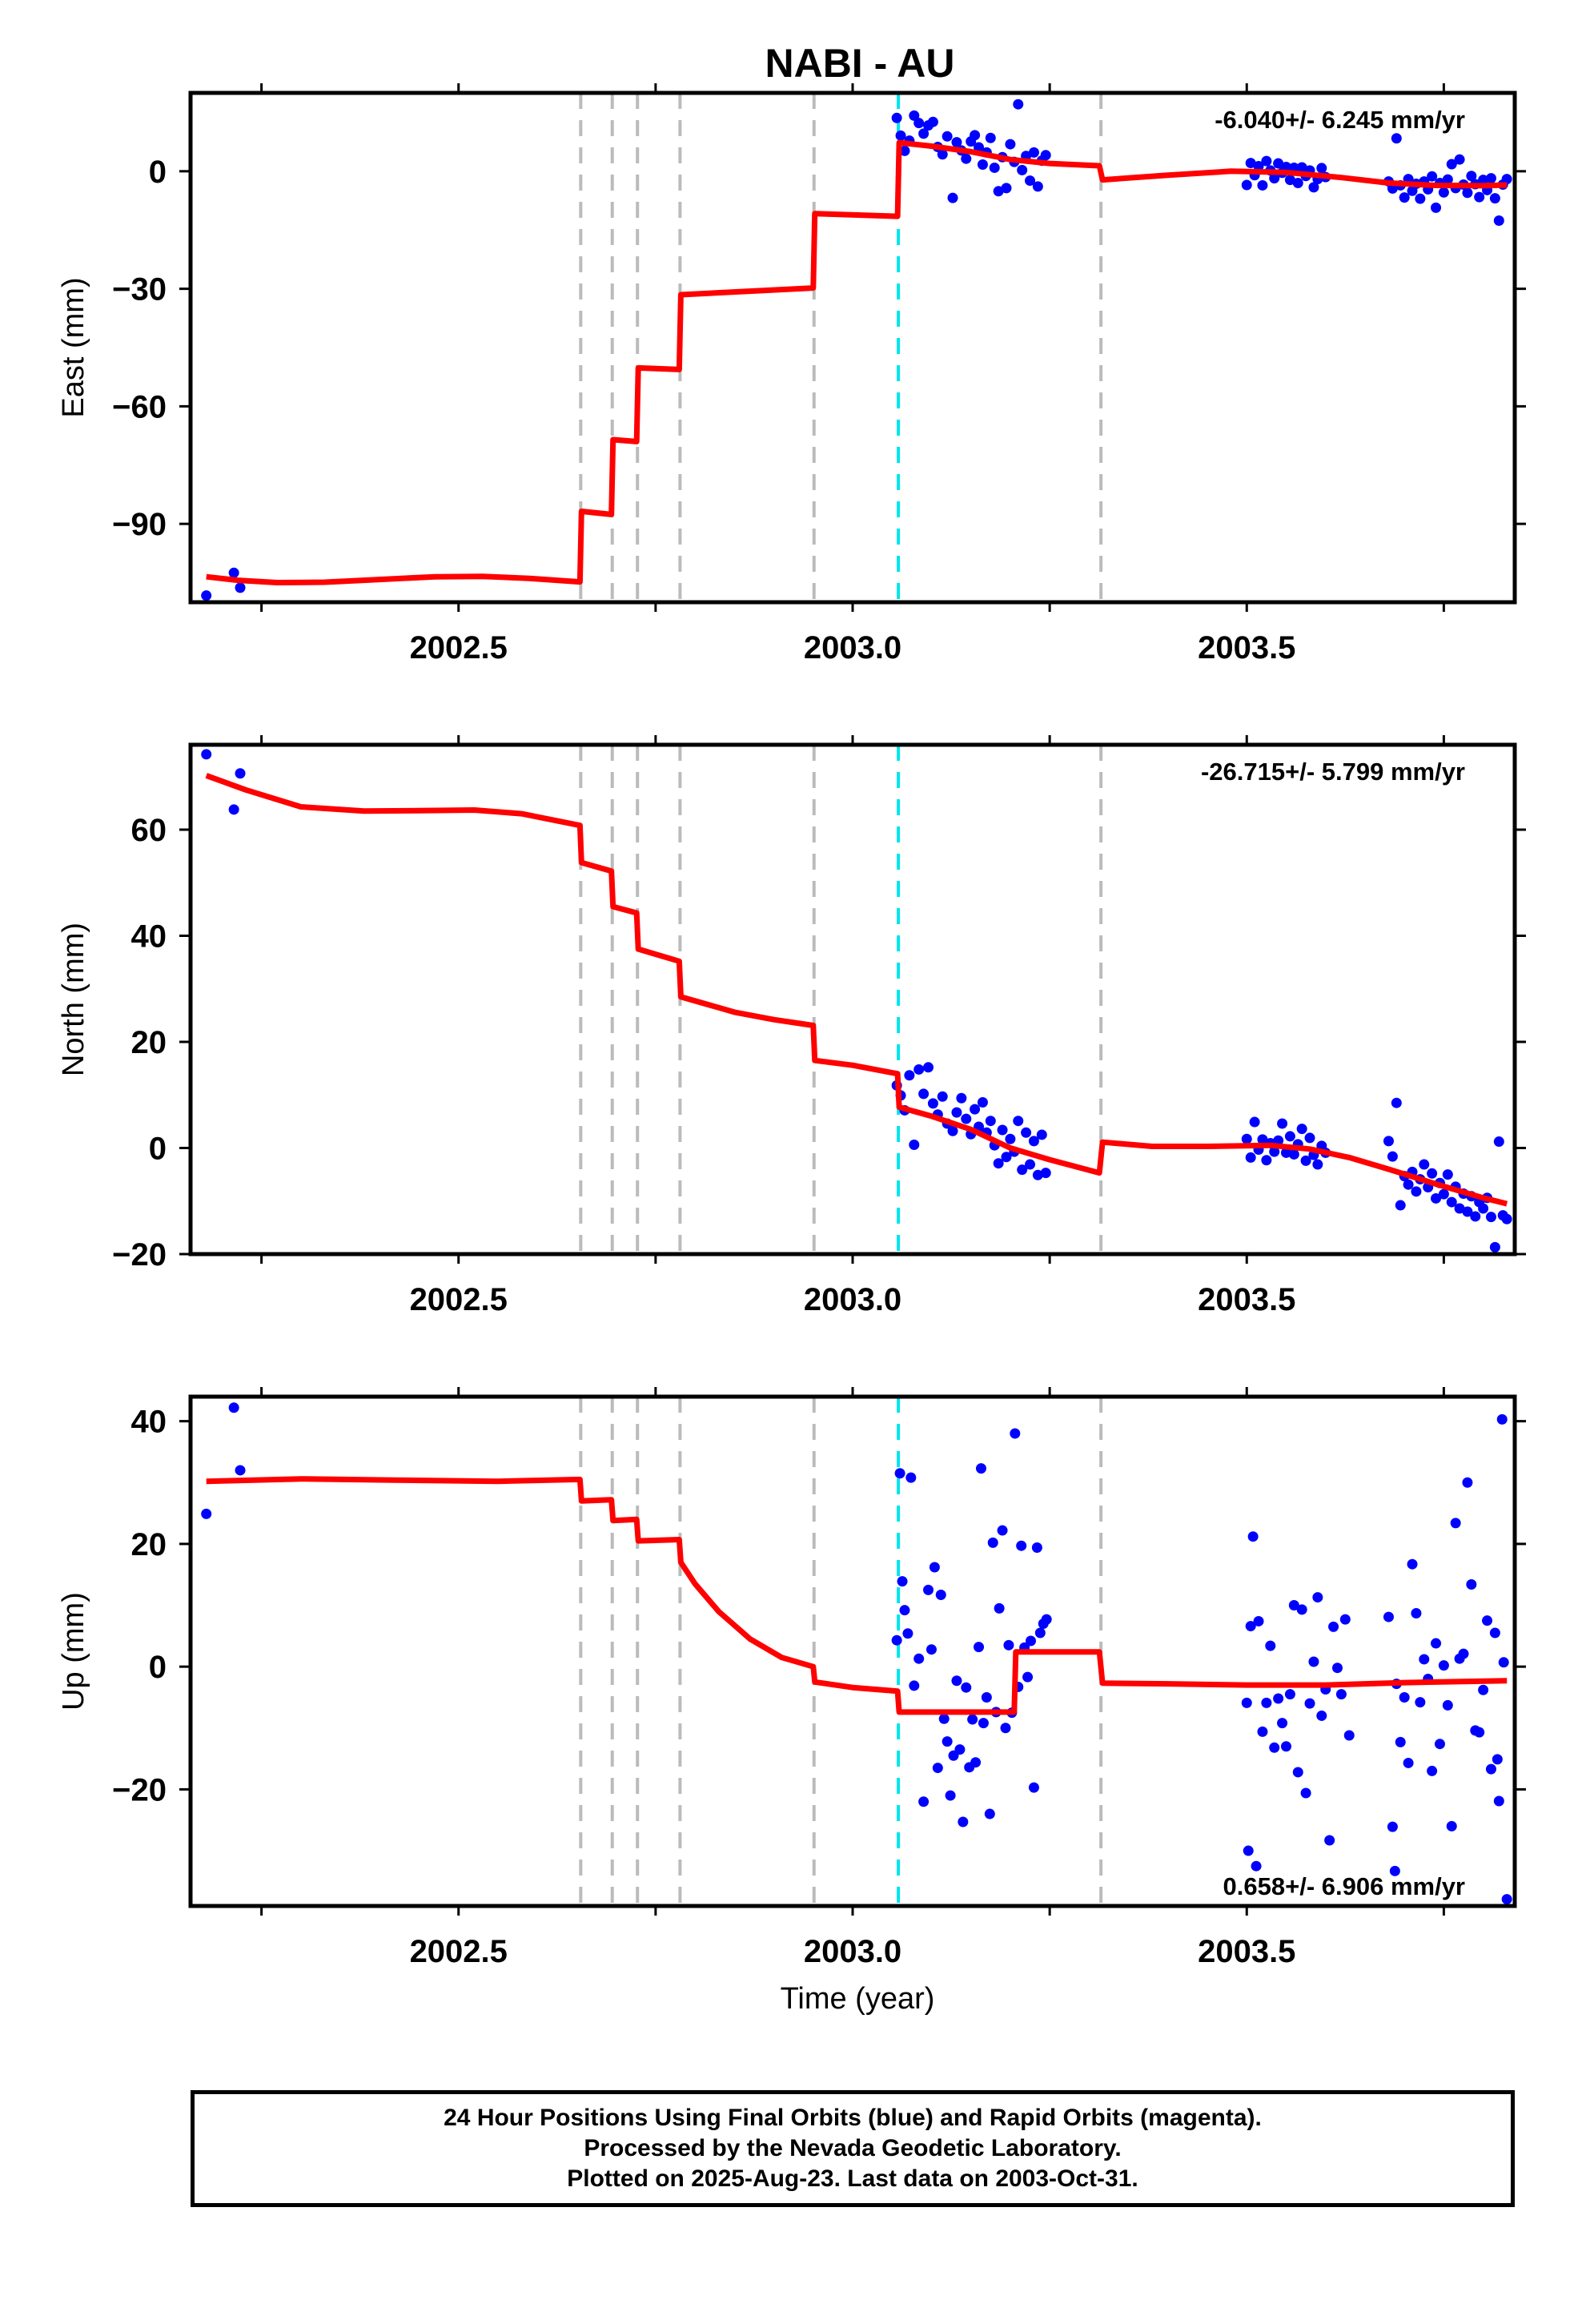 The image size is (1582, 2324). I want to click on rate-label-up: 0.658+/- 6.906 mm/yr, so click(1344, 1886).